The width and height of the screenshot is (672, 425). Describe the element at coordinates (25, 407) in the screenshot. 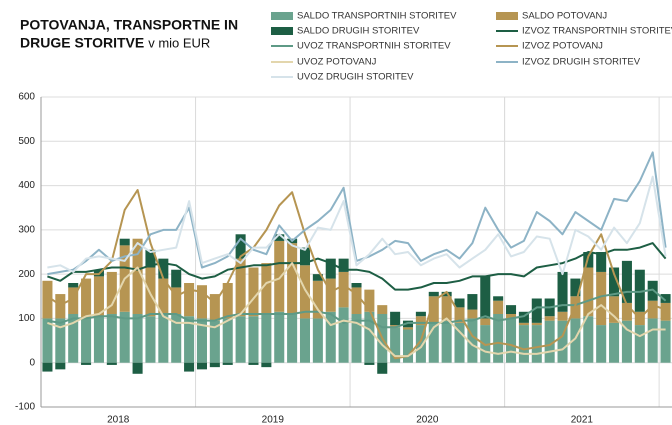

I see `y-tick-label: -100` at that location.